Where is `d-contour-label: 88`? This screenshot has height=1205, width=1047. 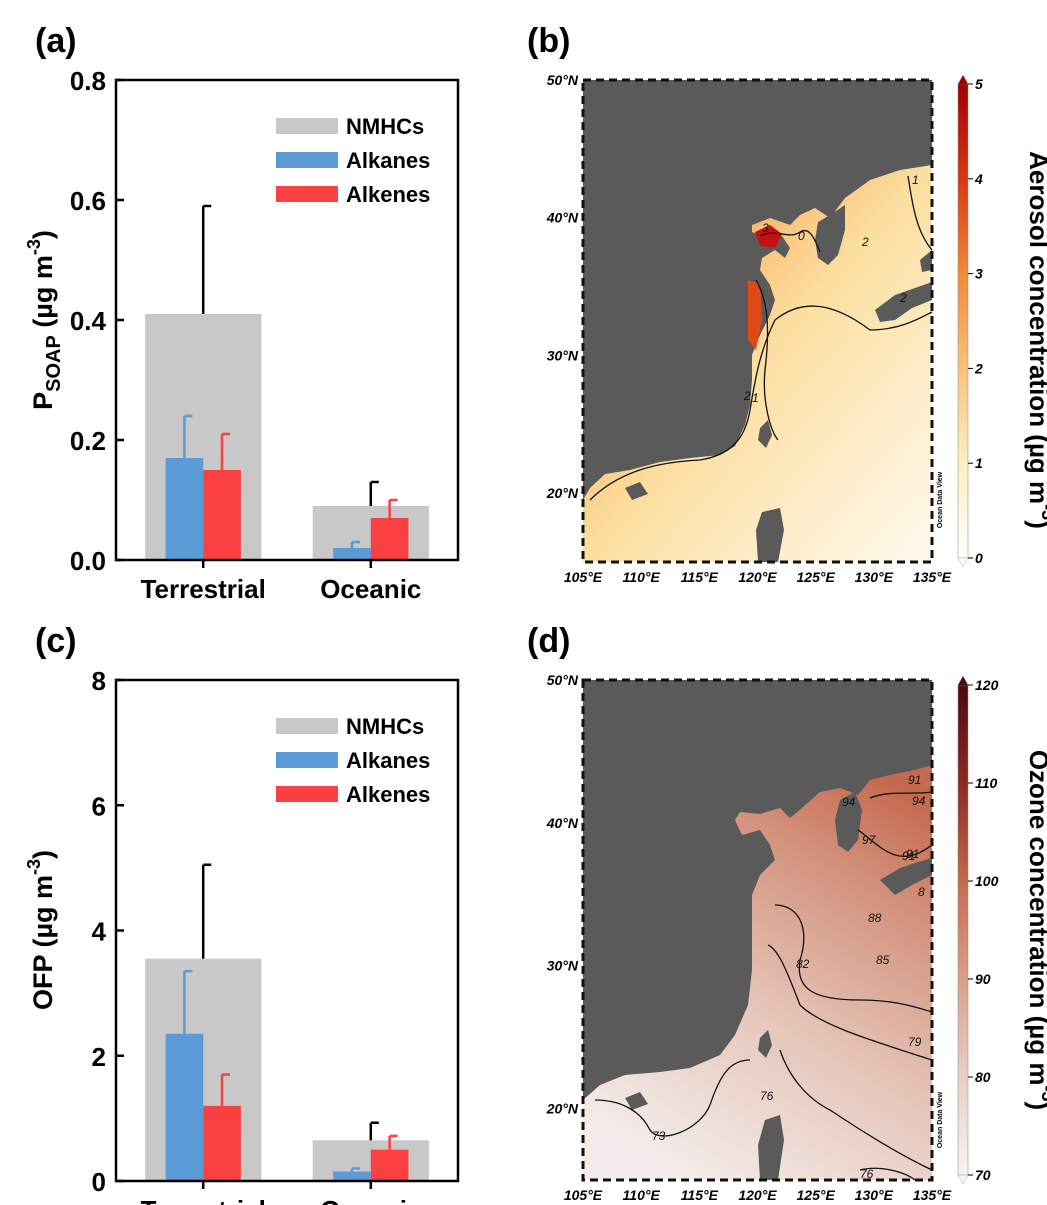 d-contour-label: 88 is located at coordinates (875, 918).